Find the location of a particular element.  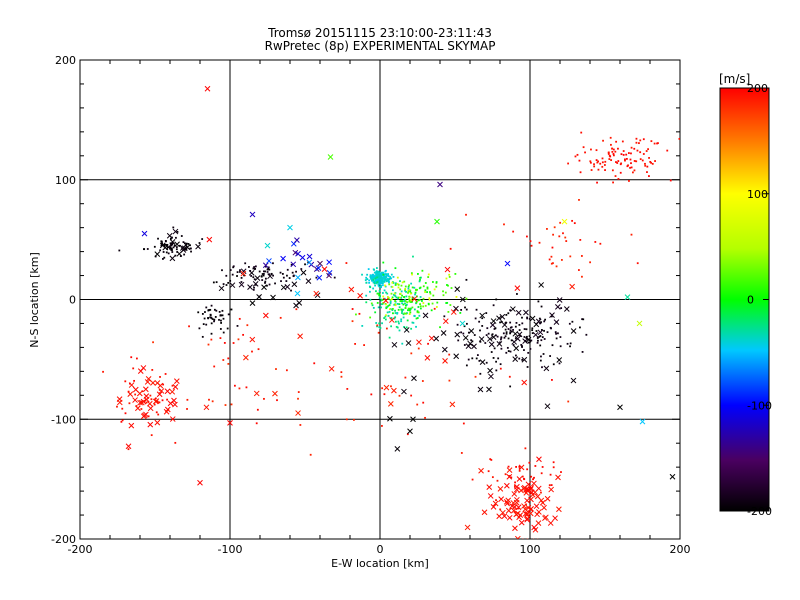

colorbar-tick-label: 0 is located at coordinates (750, 300).